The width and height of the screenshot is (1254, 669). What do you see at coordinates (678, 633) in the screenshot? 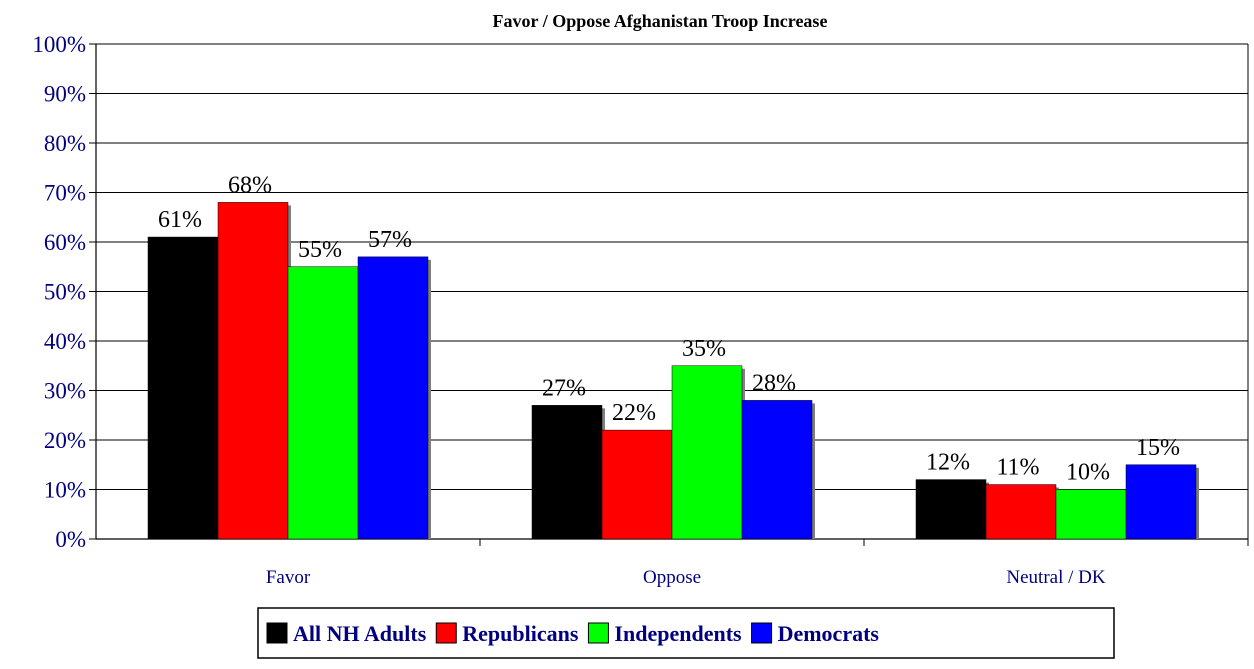
I see `legend-label: Independents` at bounding box center [678, 633].